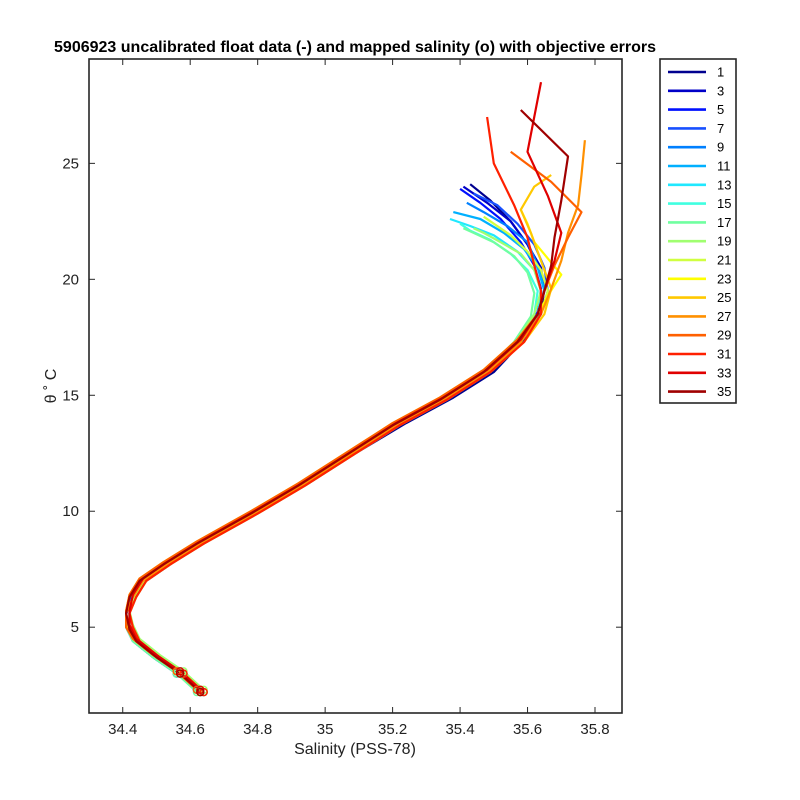 The image size is (800, 800). What do you see at coordinates (720, 90) in the screenshot?
I see `legend-label-3: 3` at bounding box center [720, 90].